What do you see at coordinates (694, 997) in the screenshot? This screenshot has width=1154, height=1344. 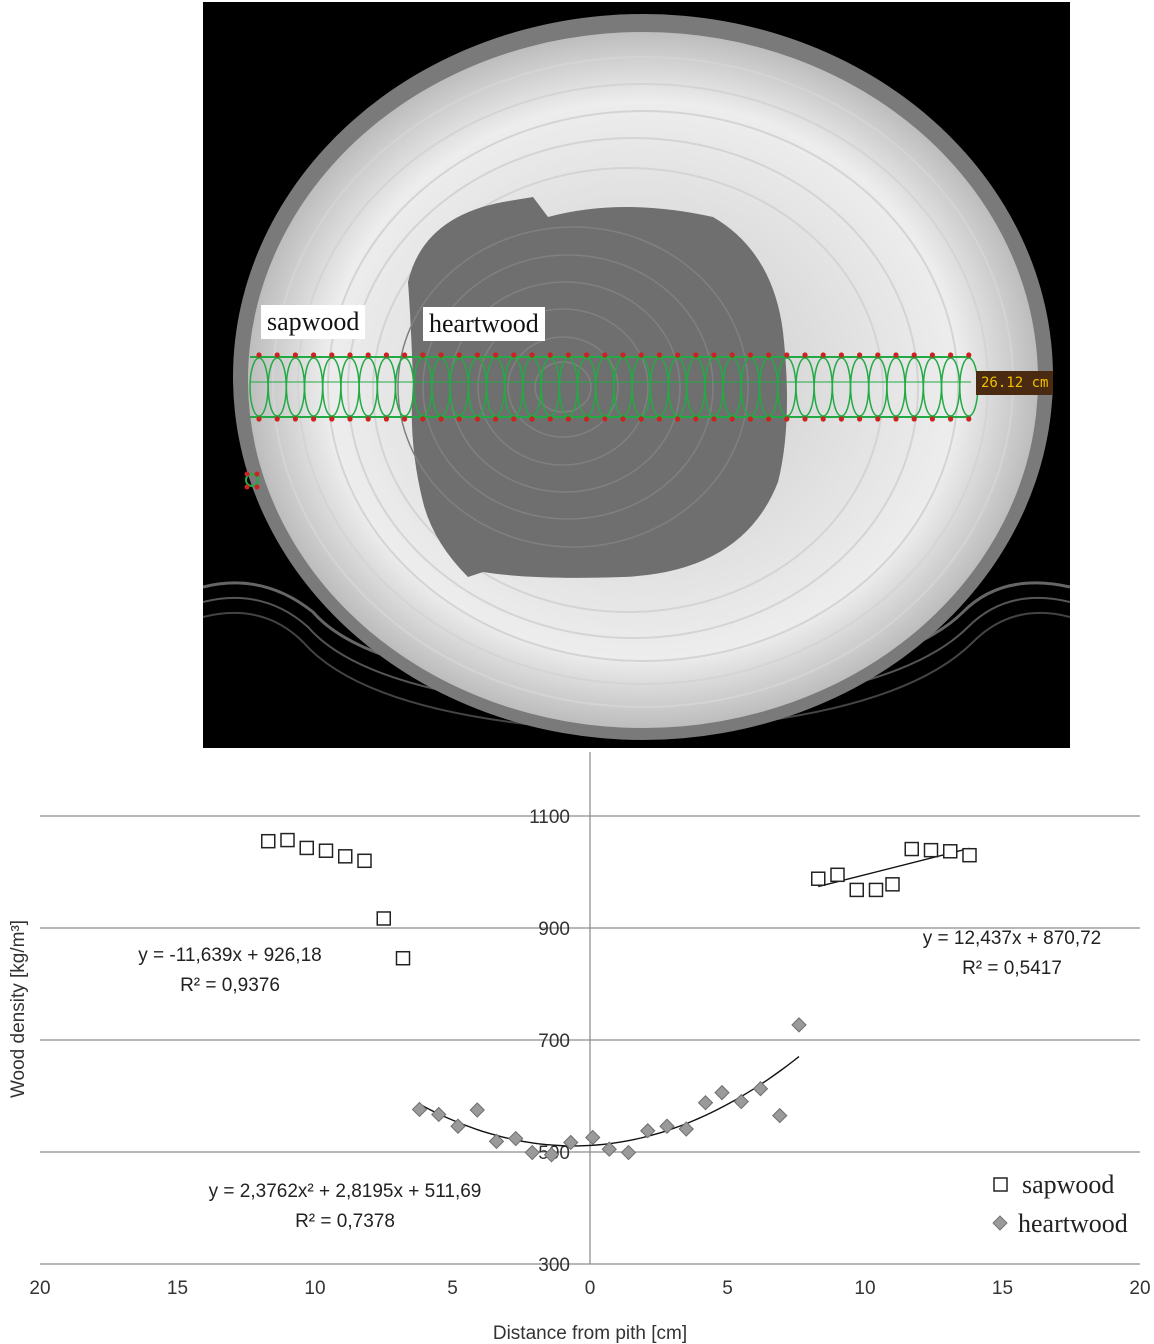 I see `trend-lines` at bounding box center [694, 997].